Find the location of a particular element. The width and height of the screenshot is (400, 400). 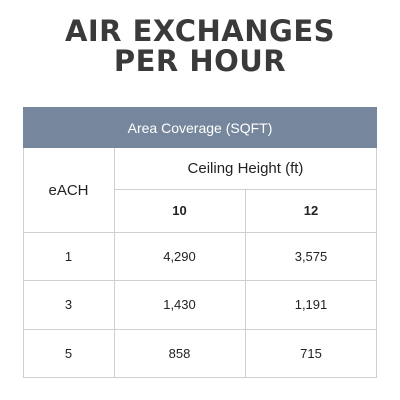

each-header: eACH is located at coordinates (68, 190).